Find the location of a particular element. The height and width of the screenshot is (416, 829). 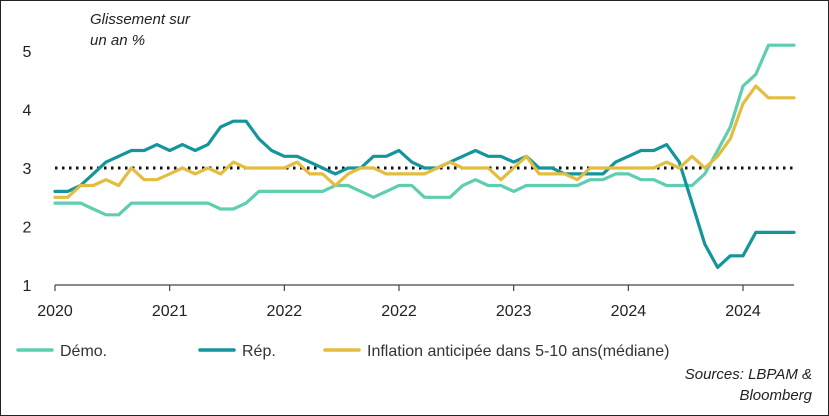

x-tick-label: 2021 is located at coordinates (170, 311).